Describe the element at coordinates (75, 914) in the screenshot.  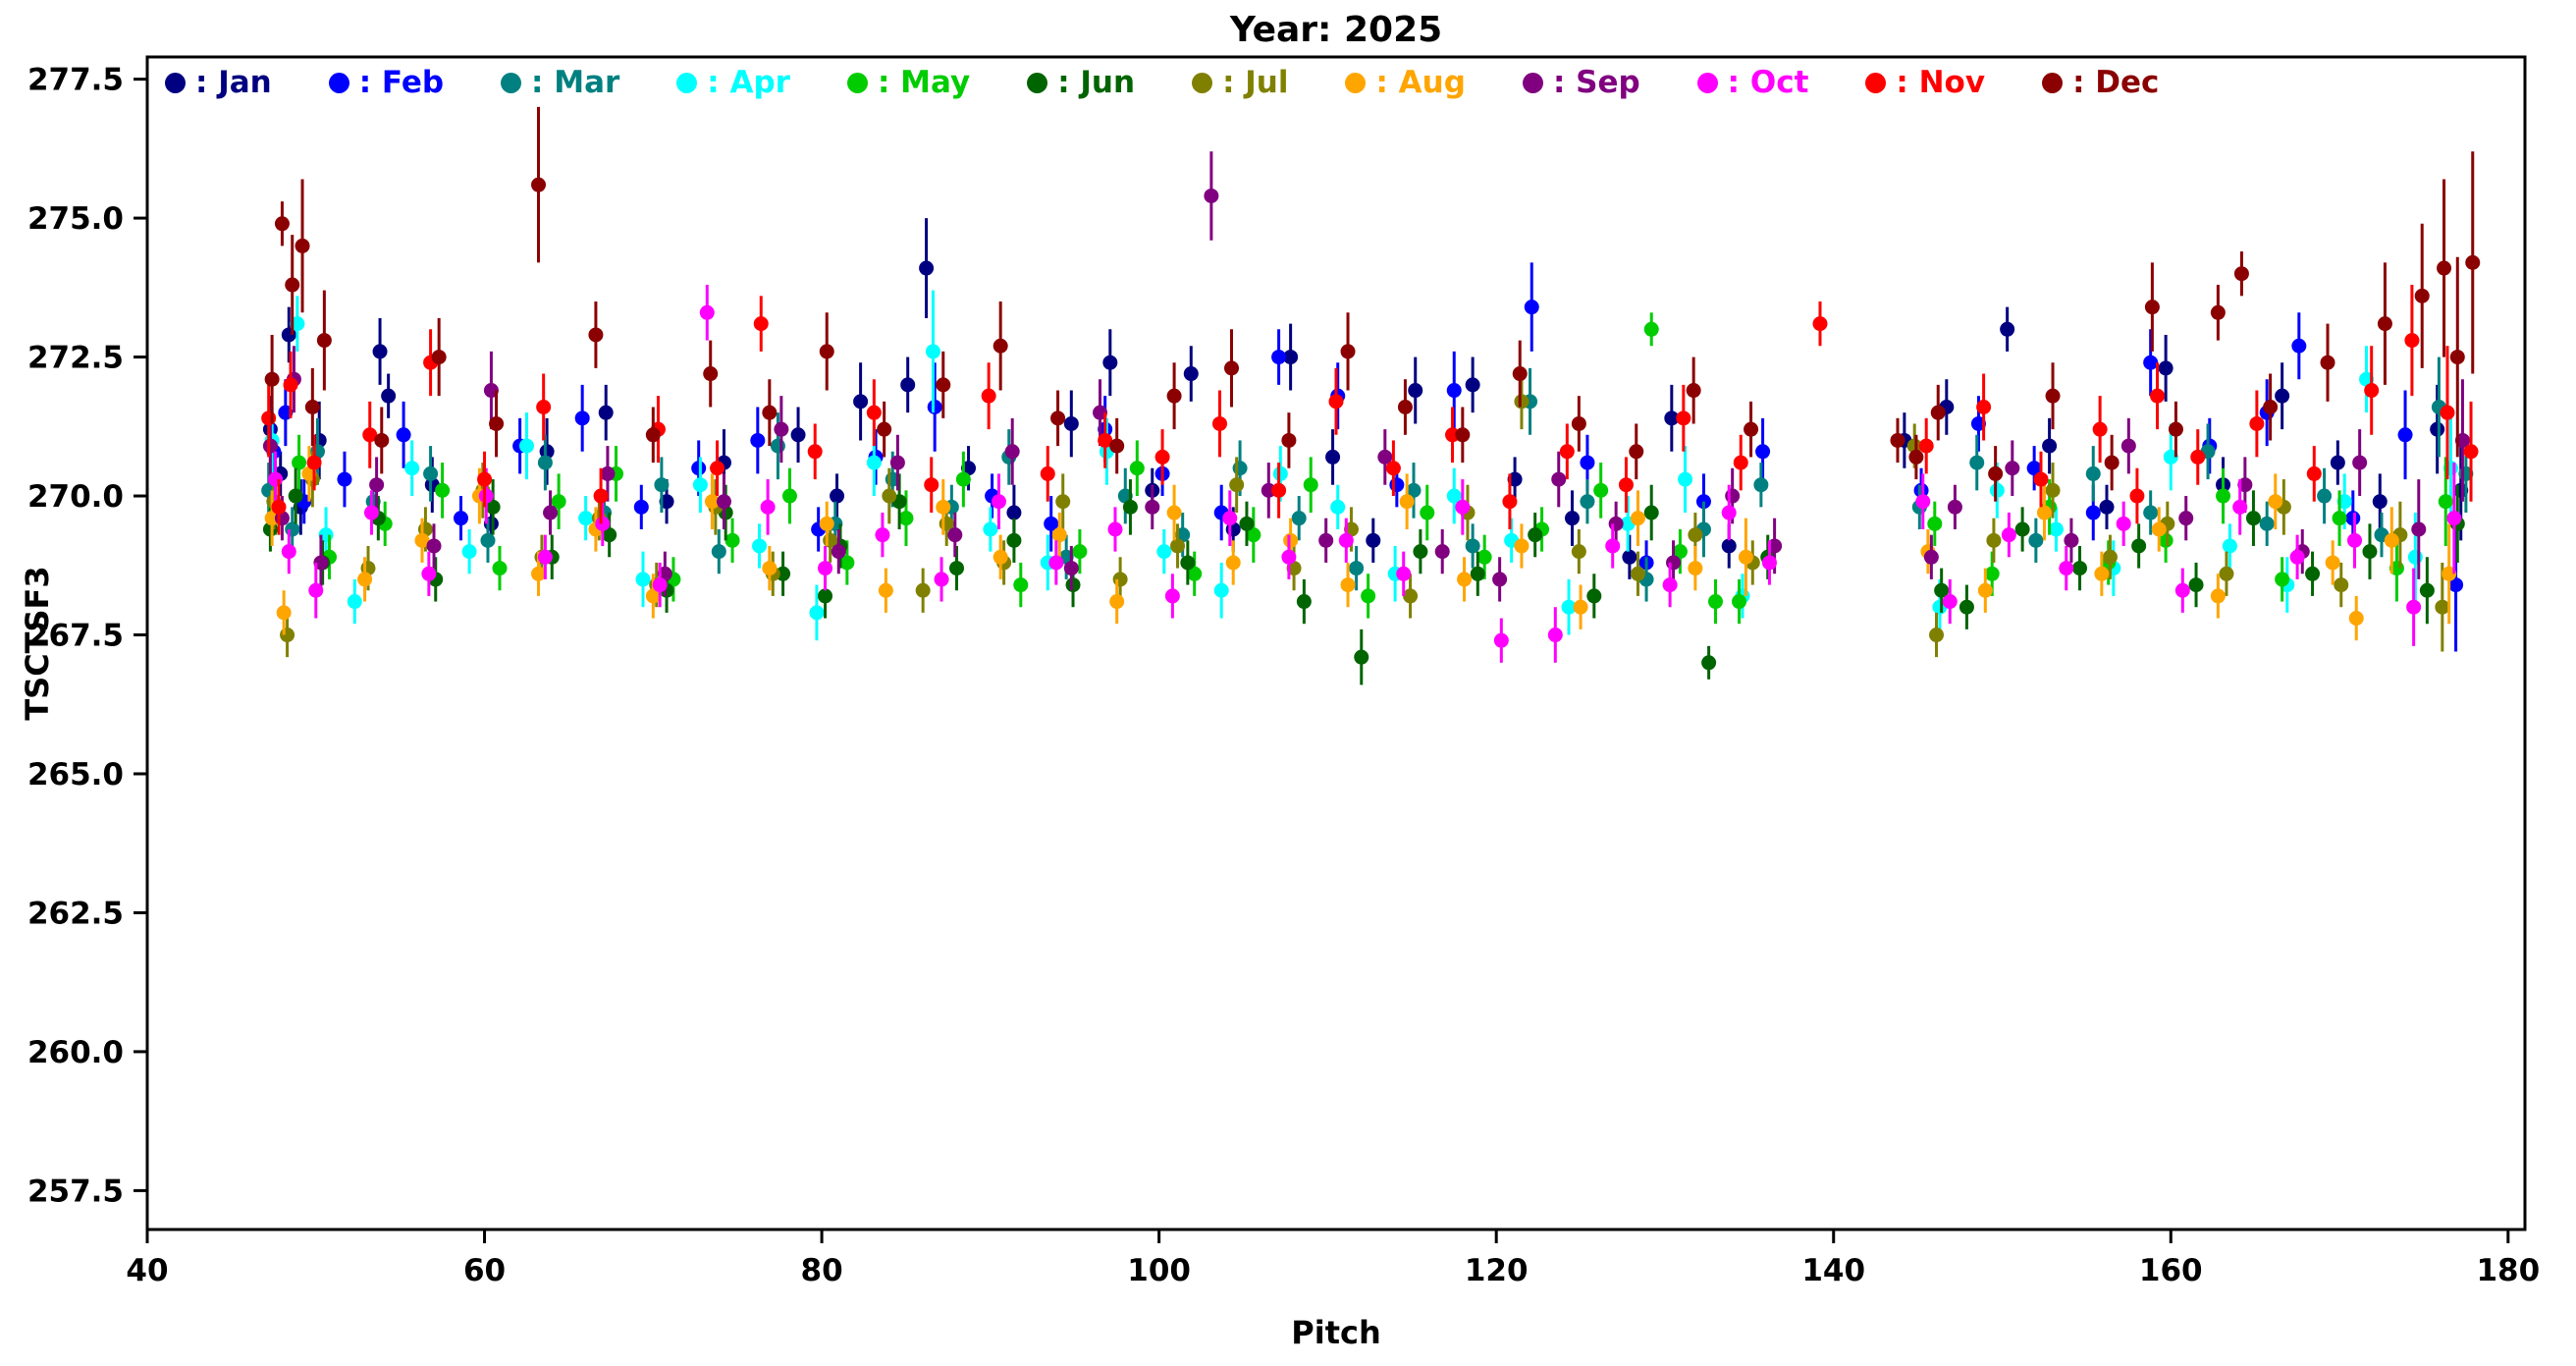
I see `y-tick-label: 262.5` at that location.